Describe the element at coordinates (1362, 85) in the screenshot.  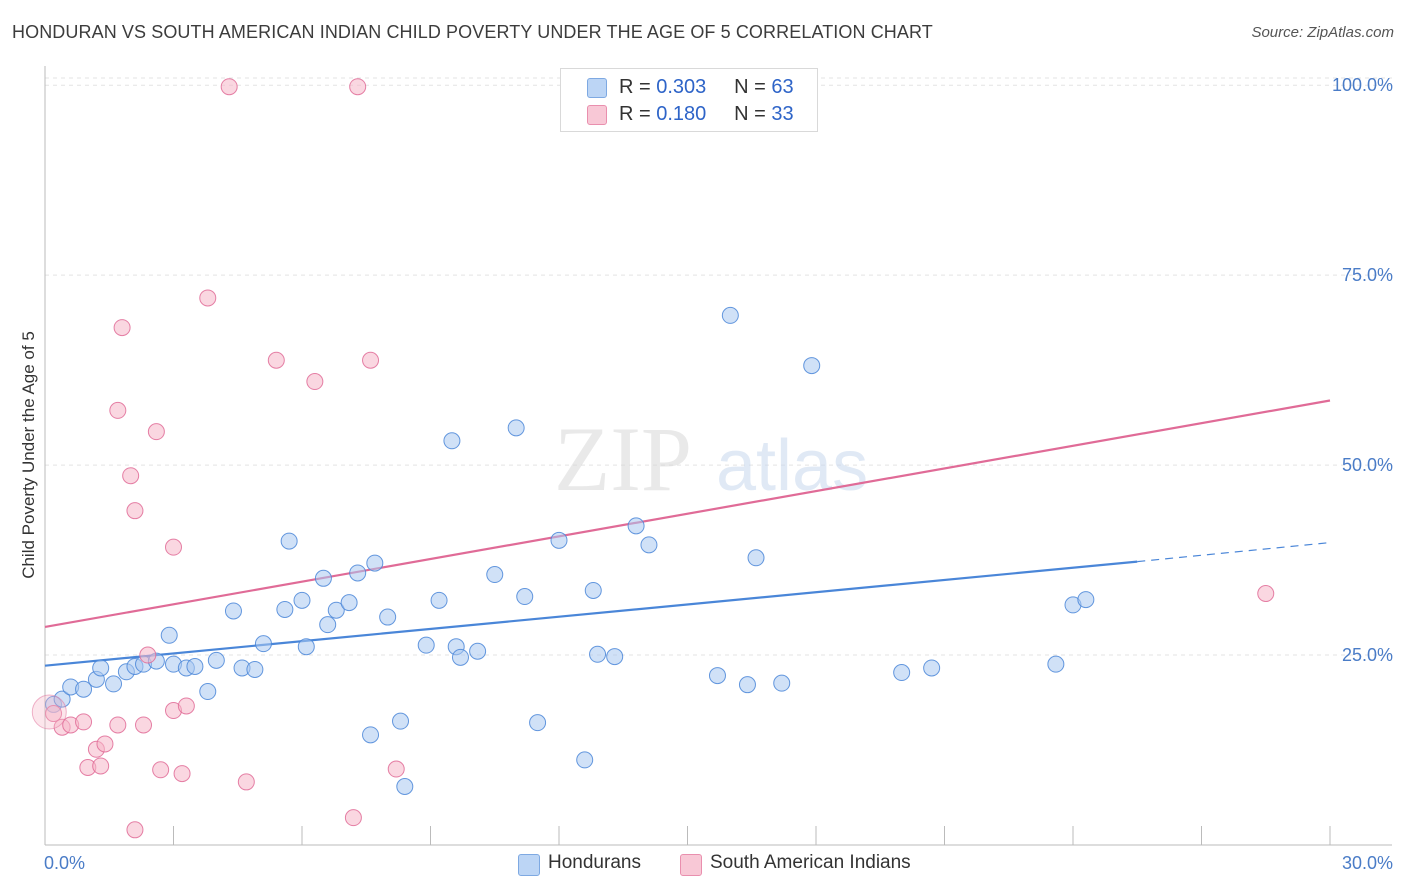
I see `y-tick-label: 100.0%` at that location.